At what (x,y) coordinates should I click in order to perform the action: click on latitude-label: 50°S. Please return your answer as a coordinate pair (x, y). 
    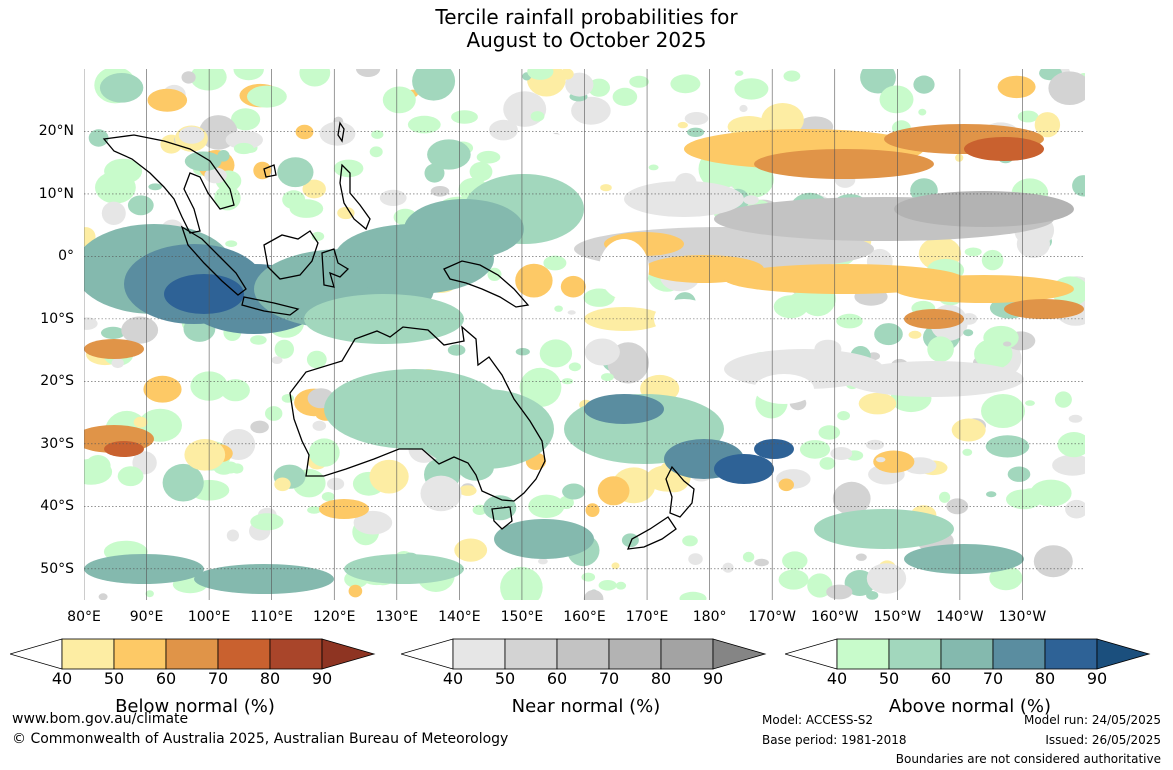
    Looking at the image, I should click on (57, 568).